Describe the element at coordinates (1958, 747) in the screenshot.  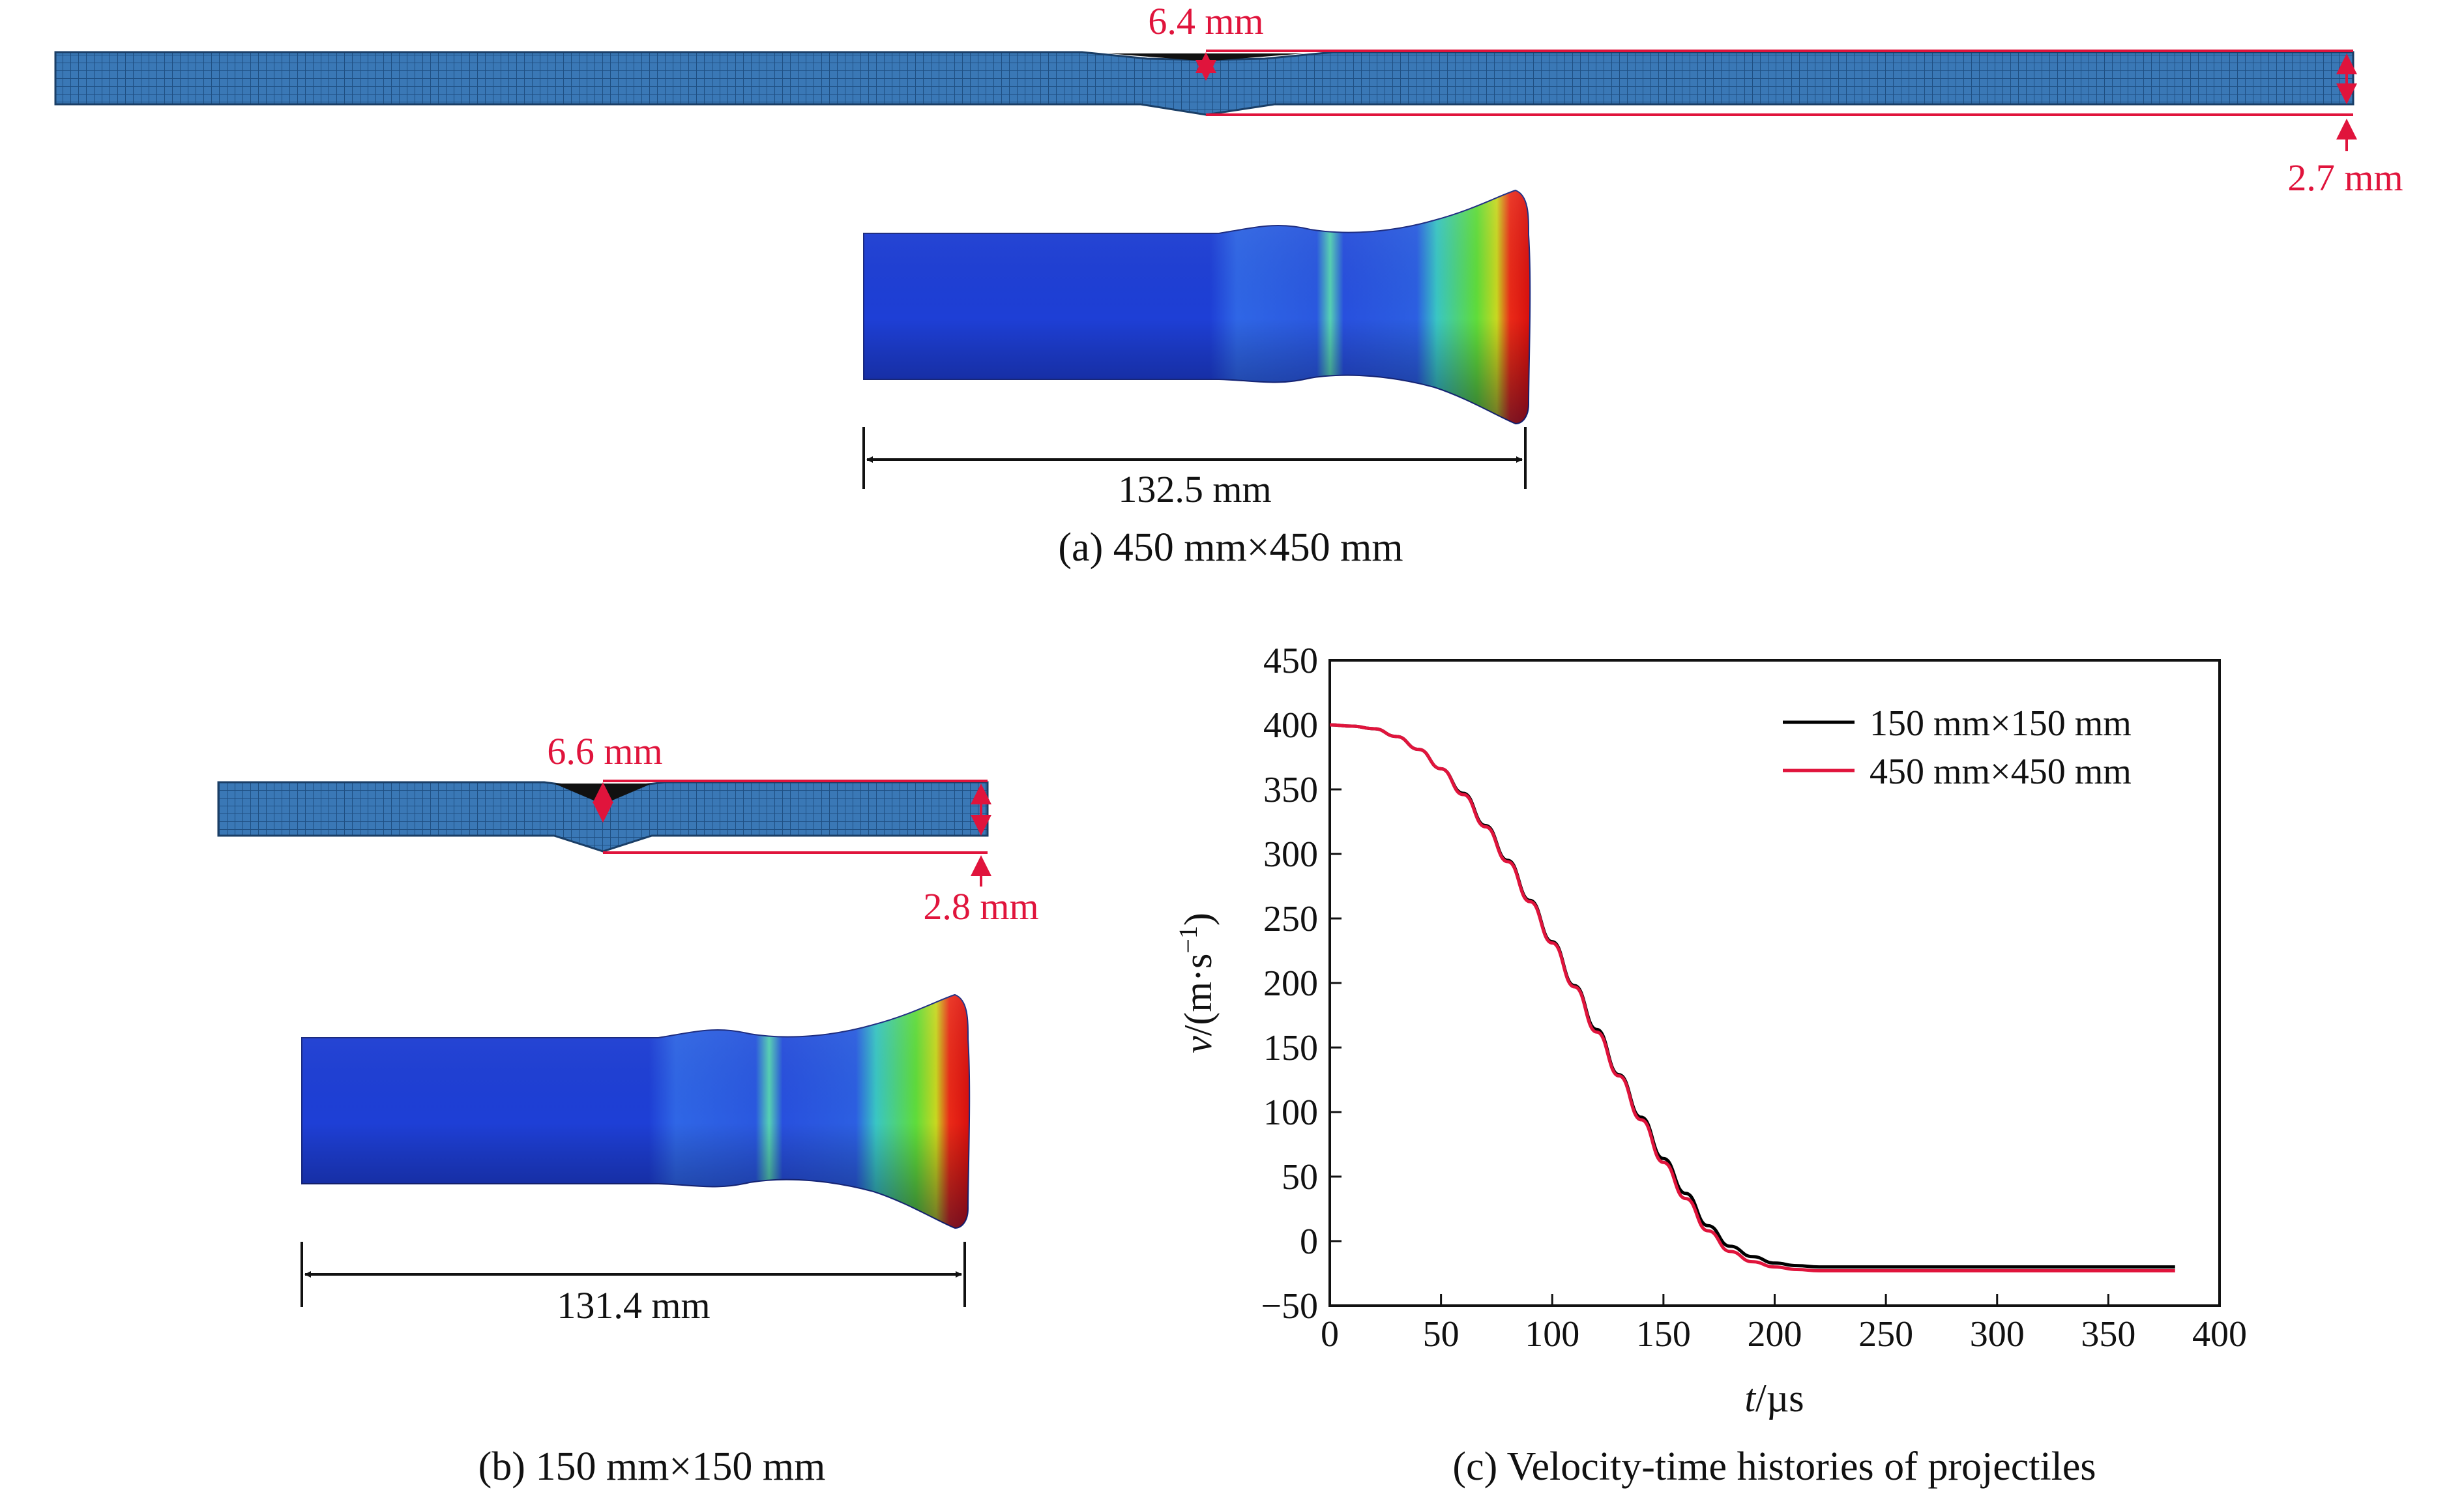
I see `legend: 150 mm×150 mm 450 mm×450 mm` at that location.